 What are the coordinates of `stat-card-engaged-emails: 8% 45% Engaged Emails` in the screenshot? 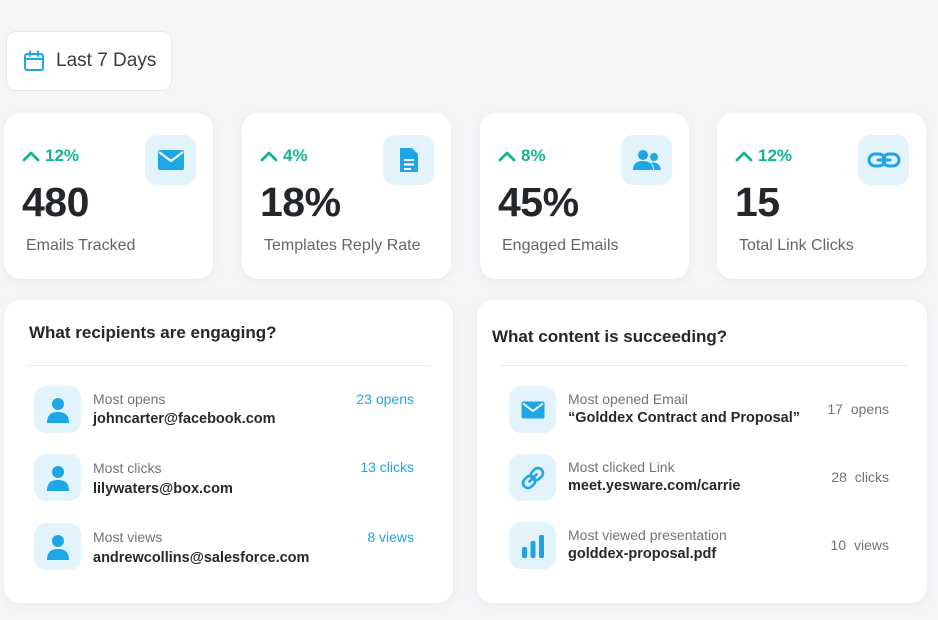 It's located at (584, 196).